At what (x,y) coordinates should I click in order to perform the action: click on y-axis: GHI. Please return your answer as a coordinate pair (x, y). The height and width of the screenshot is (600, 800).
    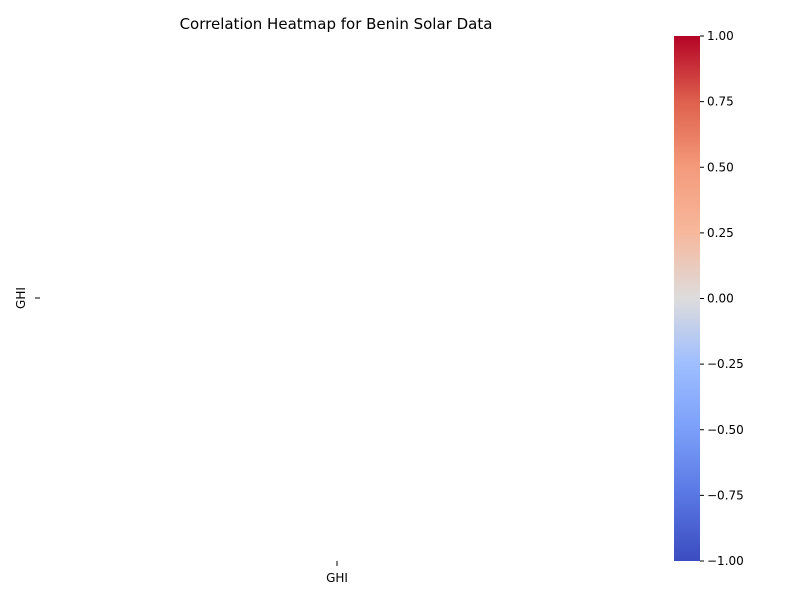
    Looking at the image, I should click on (27, 298).